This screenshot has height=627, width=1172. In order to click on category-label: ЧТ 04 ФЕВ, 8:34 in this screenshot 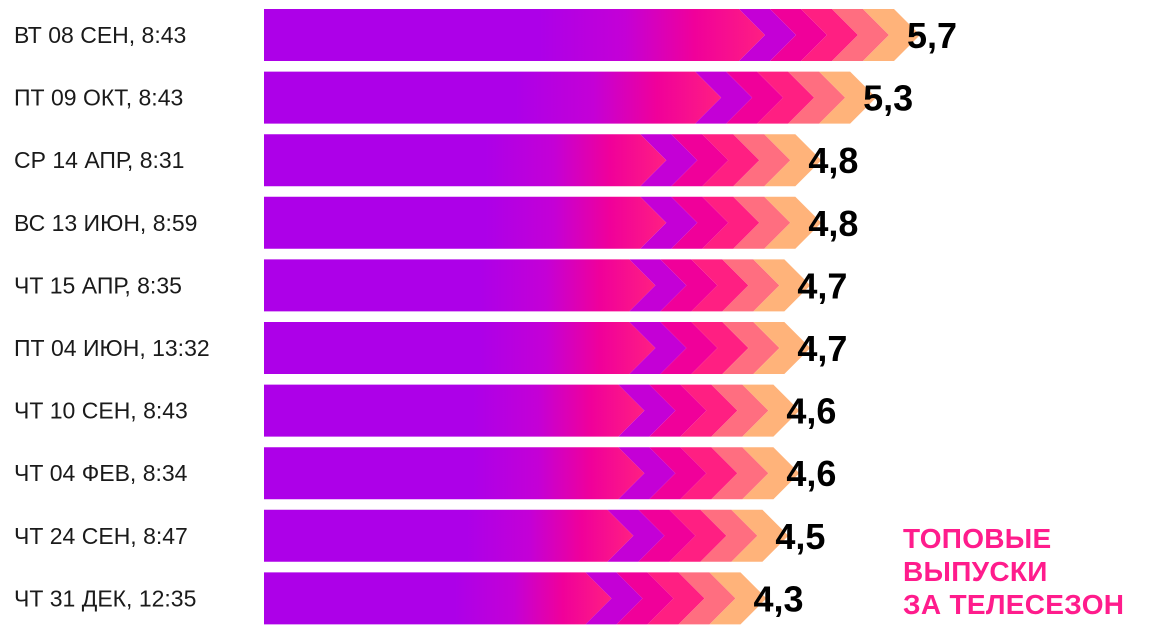, I will do `click(101, 473)`.